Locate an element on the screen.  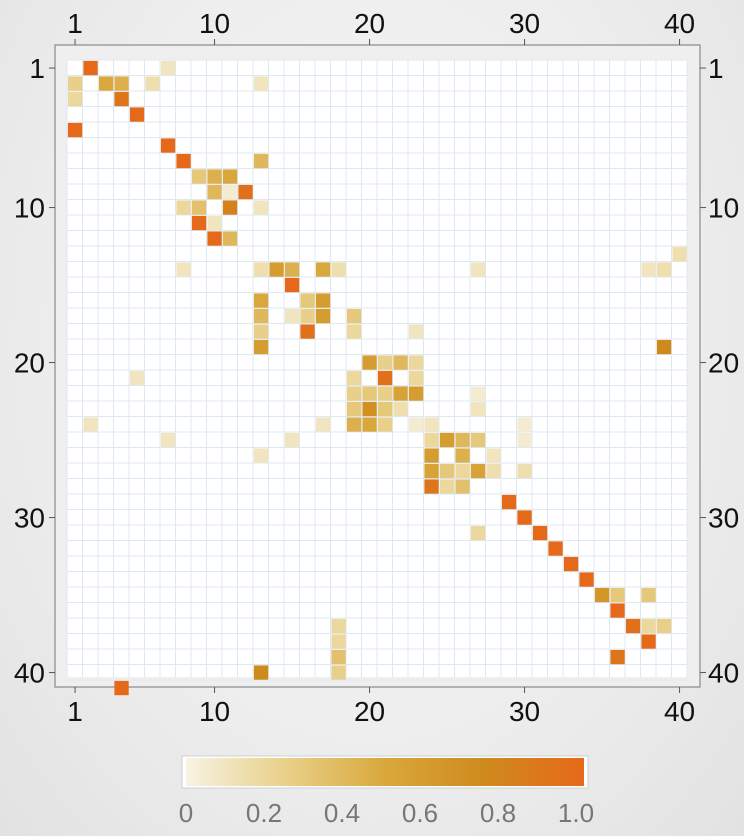
x-tick-label-bottom: 30 is located at coordinates (524, 711).